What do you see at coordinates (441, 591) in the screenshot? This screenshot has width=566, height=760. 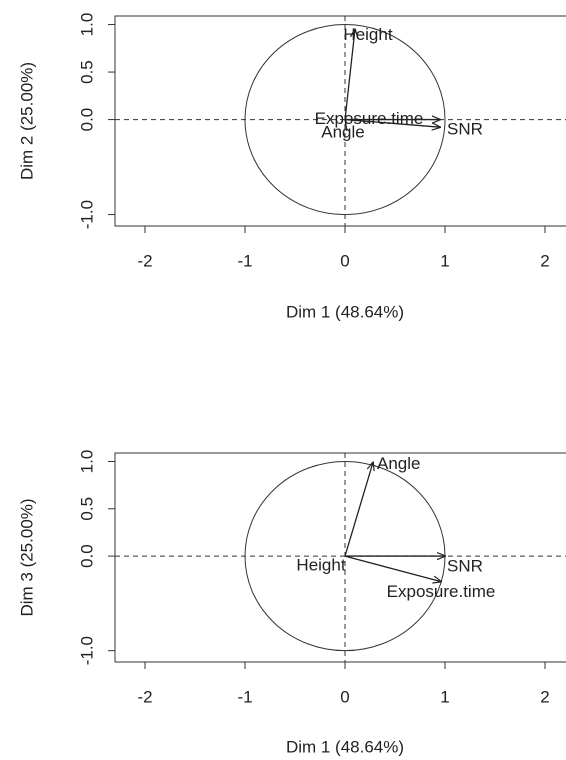 I see `vector-label: Exposure.time` at bounding box center [441, 591].